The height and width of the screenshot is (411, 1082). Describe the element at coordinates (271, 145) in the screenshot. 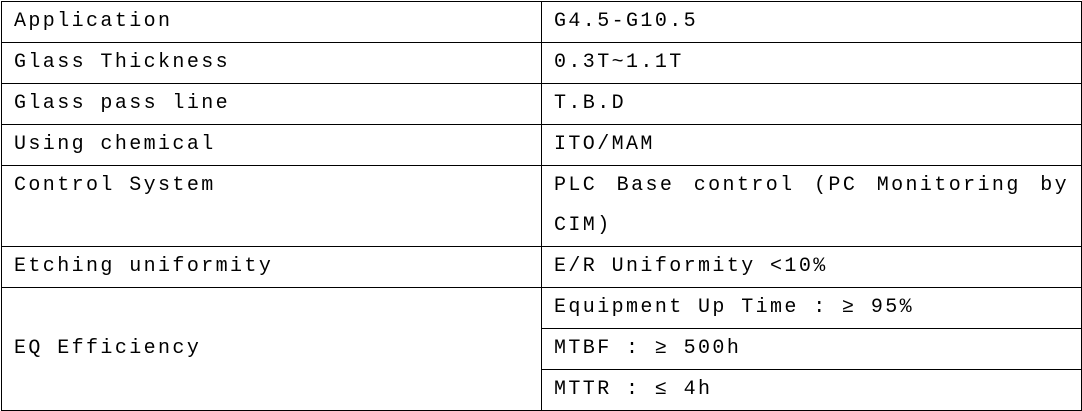

I see `spec-label: Using chemical` at that location.